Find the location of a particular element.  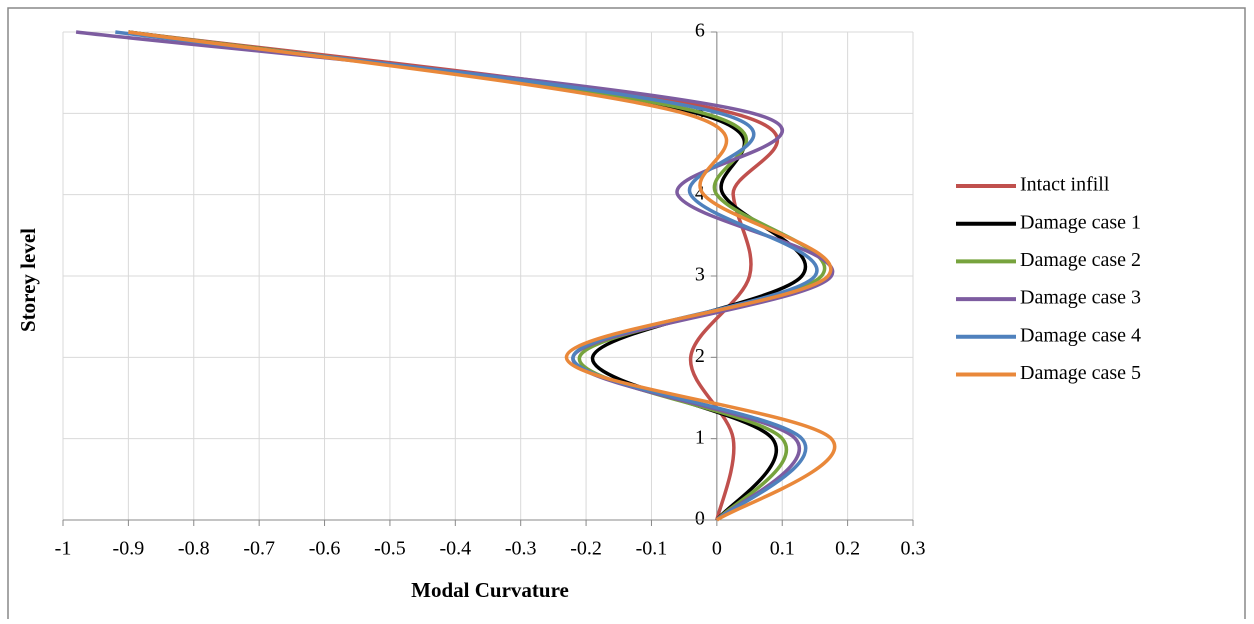

x-tick-label: -0.1 is located at coordinates (652, 549).